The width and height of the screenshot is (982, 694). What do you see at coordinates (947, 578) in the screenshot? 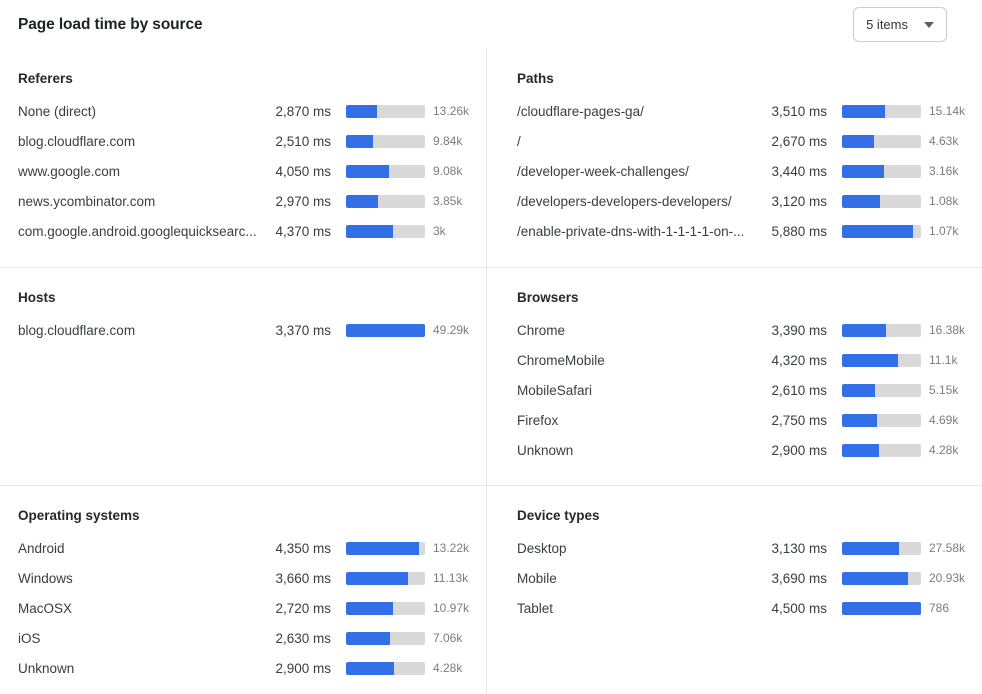
I see `row-count: 20.93k` at bounding box center [947, 578].